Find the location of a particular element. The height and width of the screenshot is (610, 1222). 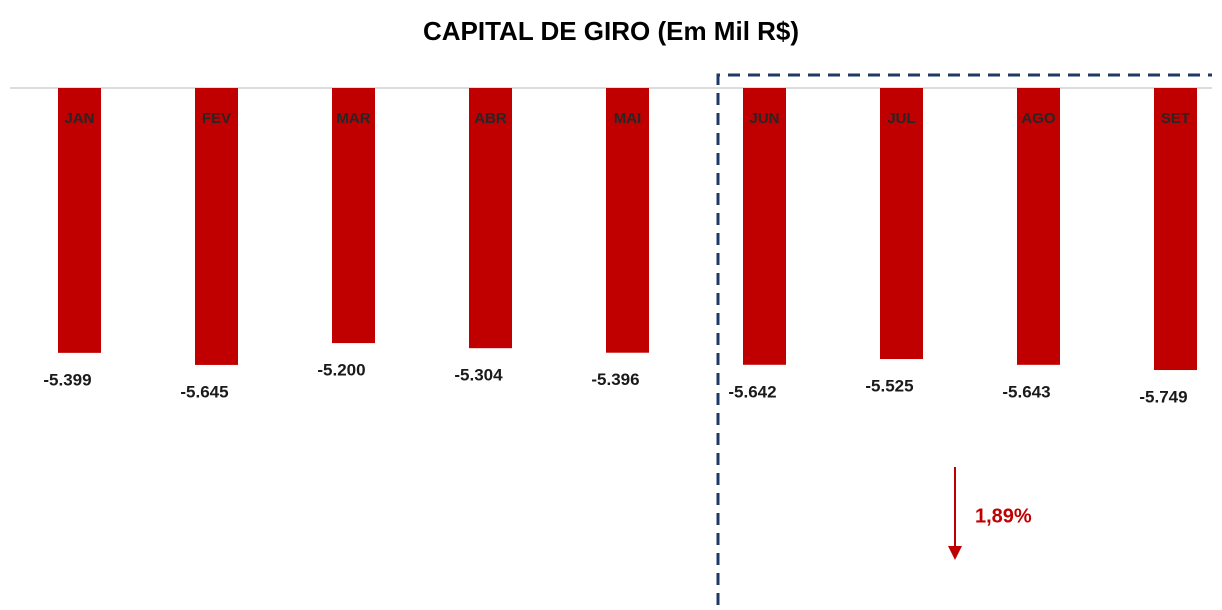

category-label: AGO is located at coordinates (1038, 118).